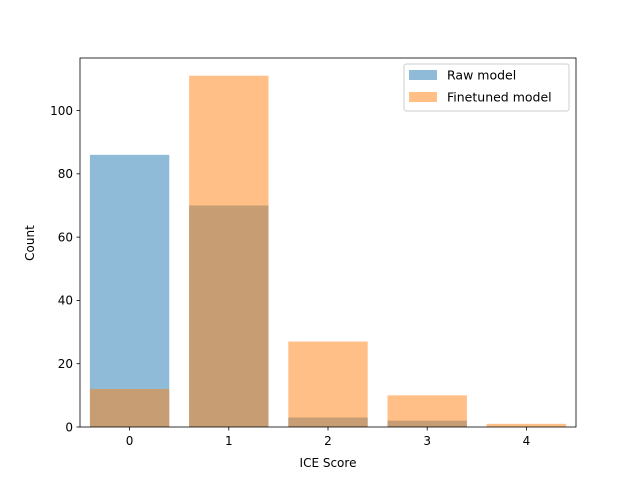 The image size is (640, 480). Describe the element at coordinates (328, 441) in the screenshot. I see `x-tick-label-2: 2` at that location.